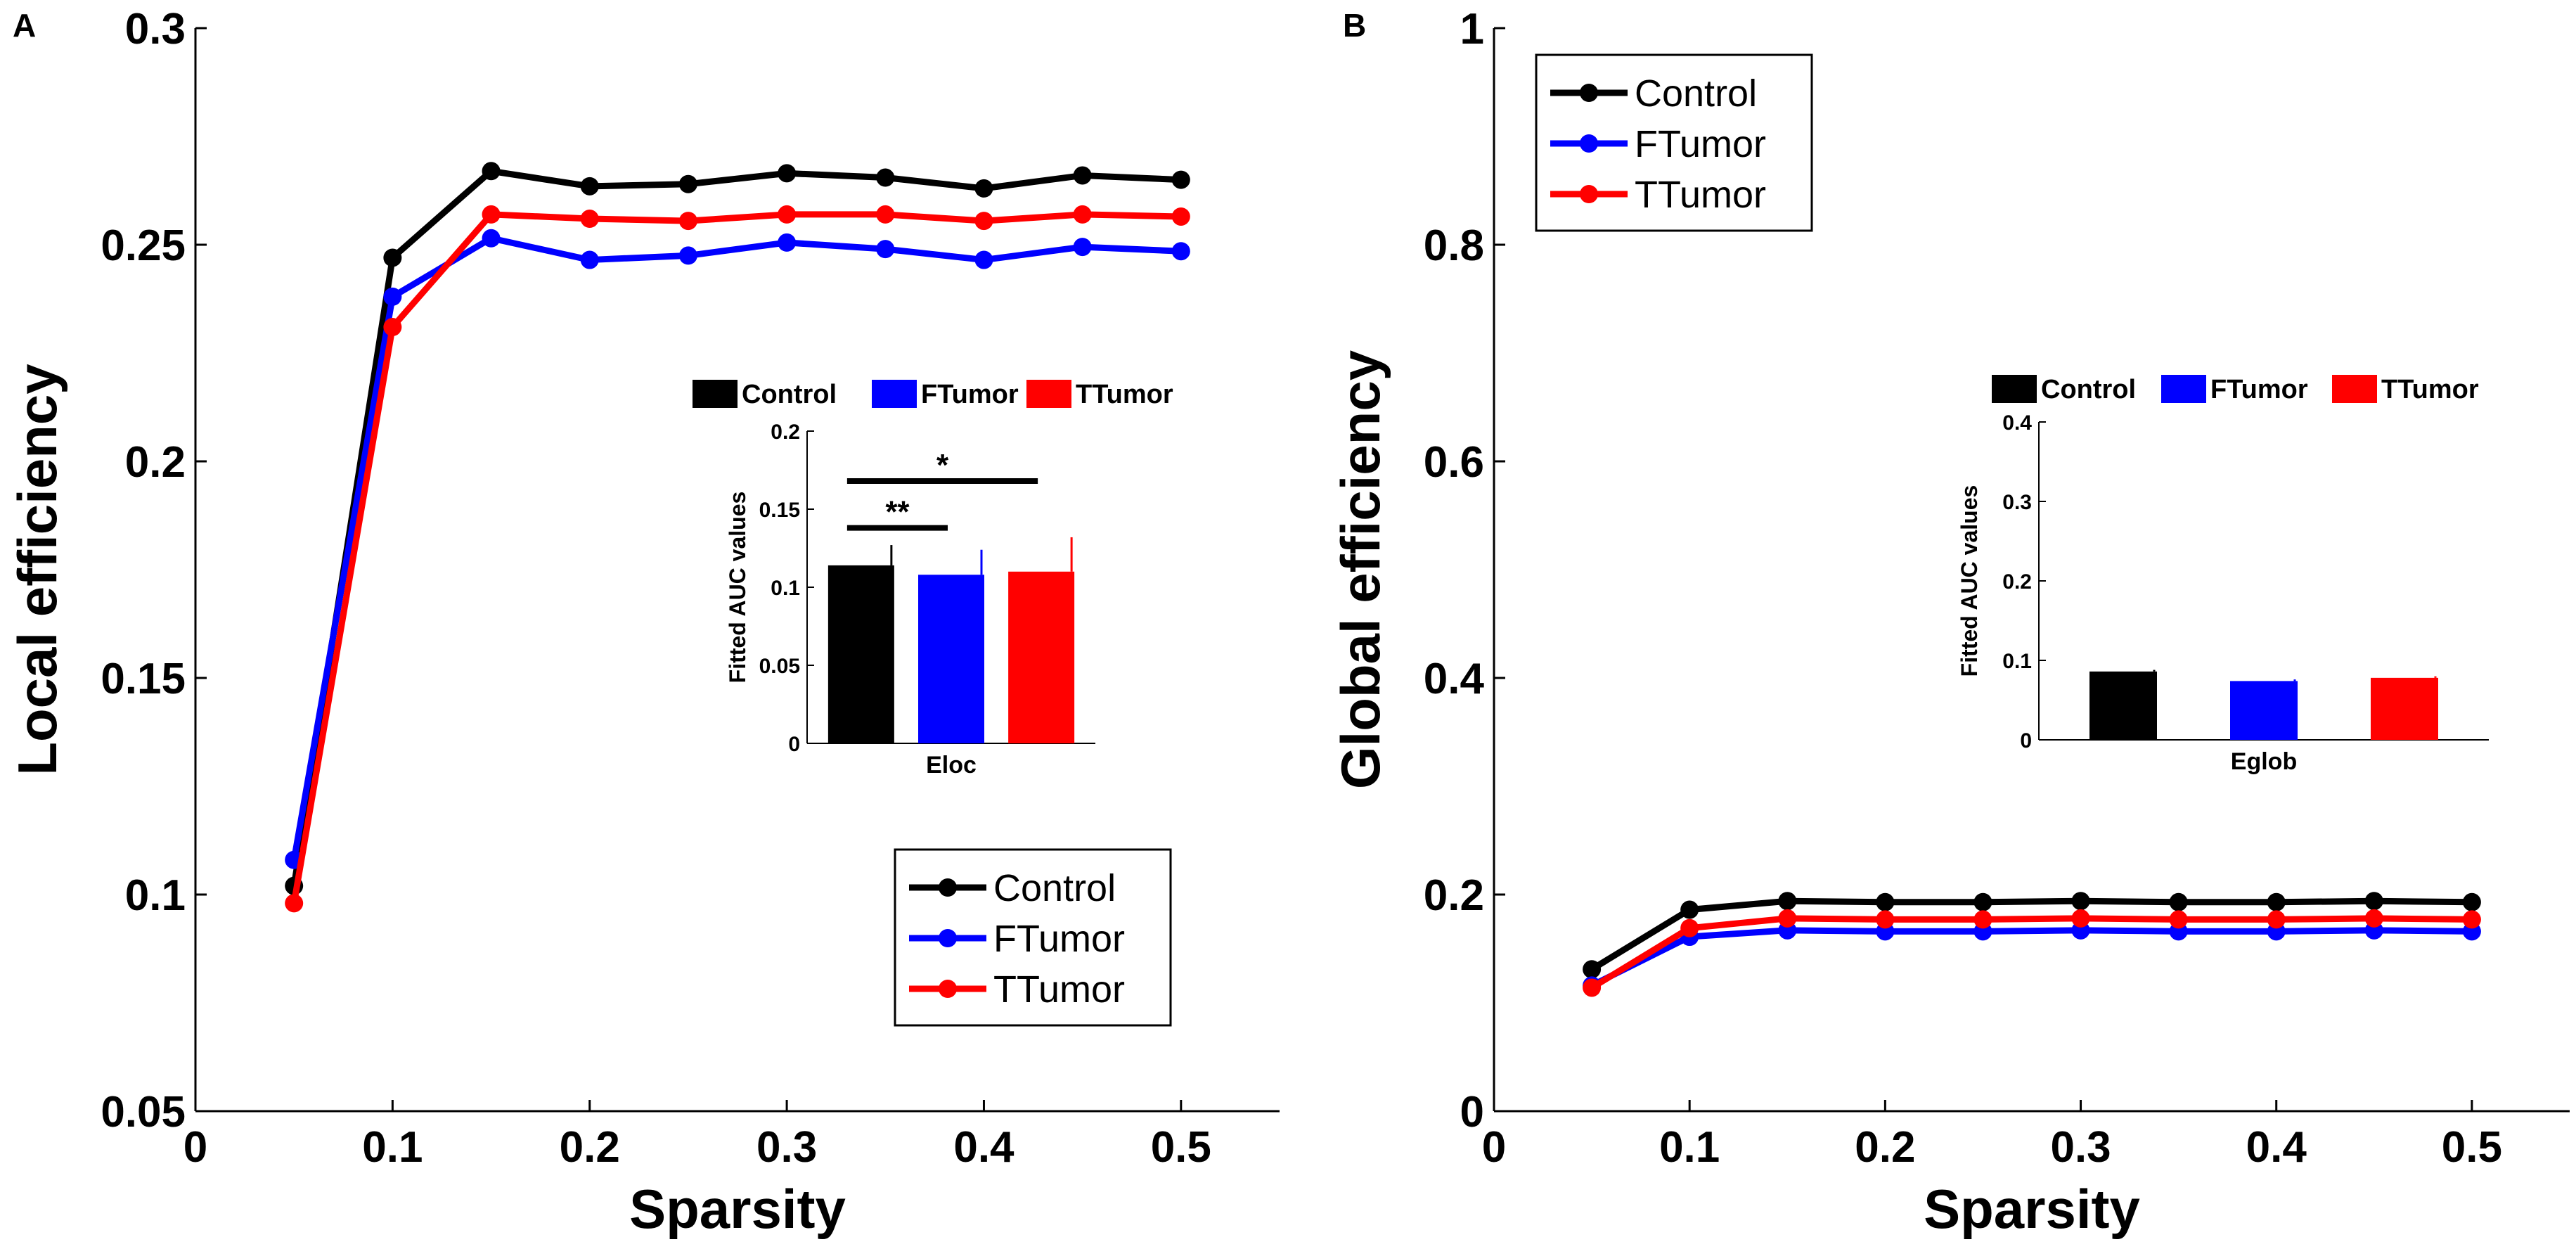 This screenshot has height=1249, width=2576. Describe the element at coordinates (2017, 423) in the screenshot. I see `inset-y-tick-label: 0.4` at that location.